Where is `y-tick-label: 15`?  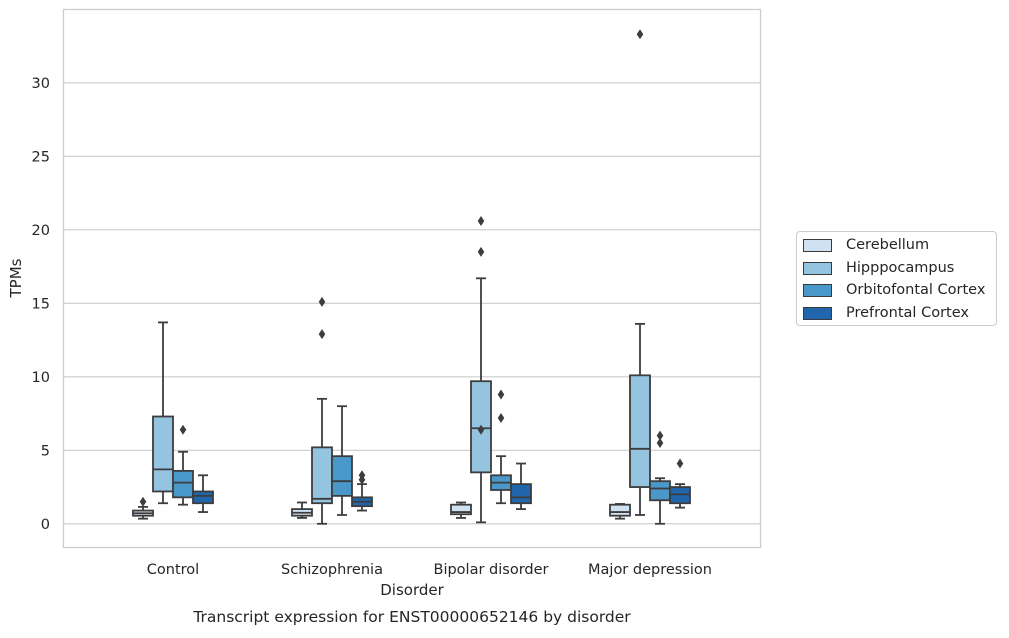
y-tick-label: 15 is located at coordinates (41, 304).